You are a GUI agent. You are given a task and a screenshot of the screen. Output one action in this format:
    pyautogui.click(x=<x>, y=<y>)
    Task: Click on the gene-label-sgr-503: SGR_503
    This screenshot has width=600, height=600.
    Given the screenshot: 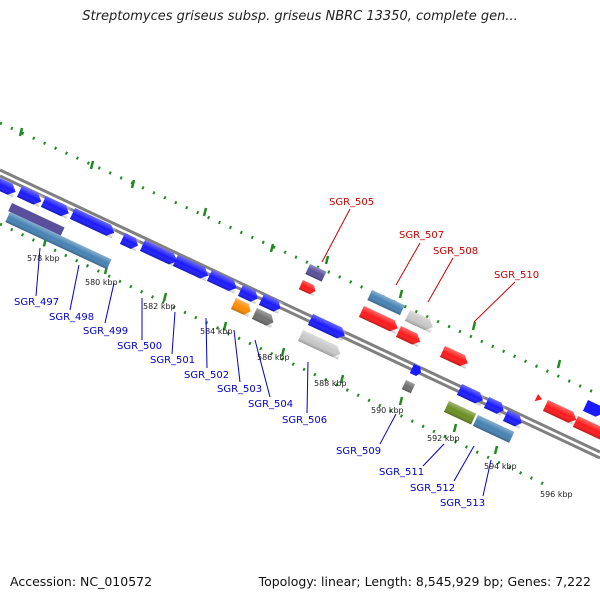 What is the action you would take?
    pyautogui.click(x=239, y=389)
    